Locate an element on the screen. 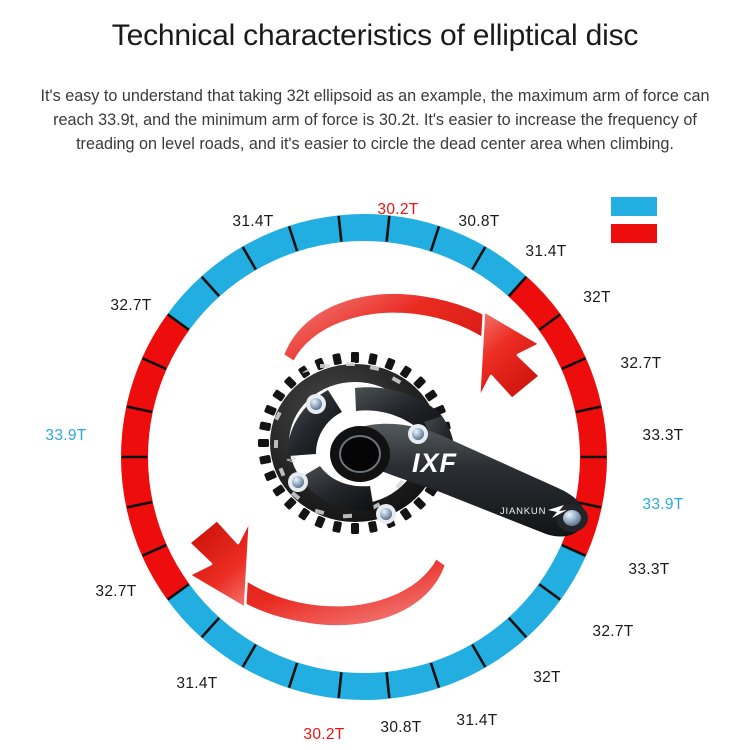 The image size is (750, 750). chainring-bolts is located at coordinates (358, 459).